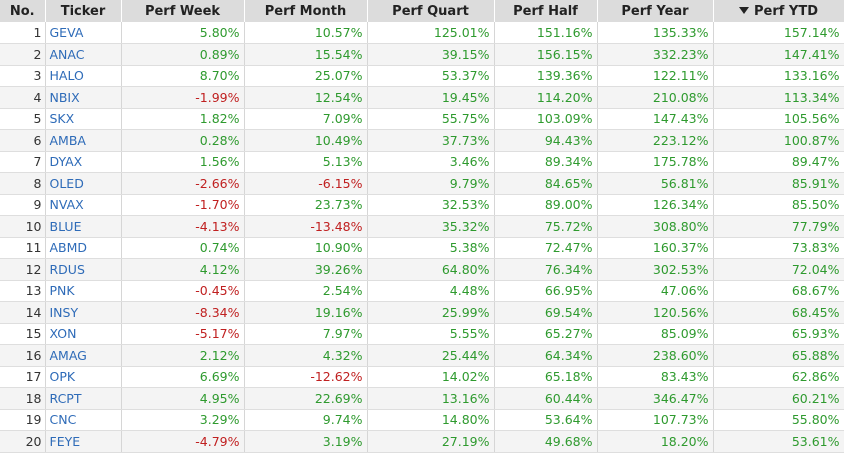 The height and width of the screenshot is (453, 844). What do you see at coordinates (183, 183) in the screenshot?
I see `perf-week-cell: -2.66%` at bounding box center [183, 183].